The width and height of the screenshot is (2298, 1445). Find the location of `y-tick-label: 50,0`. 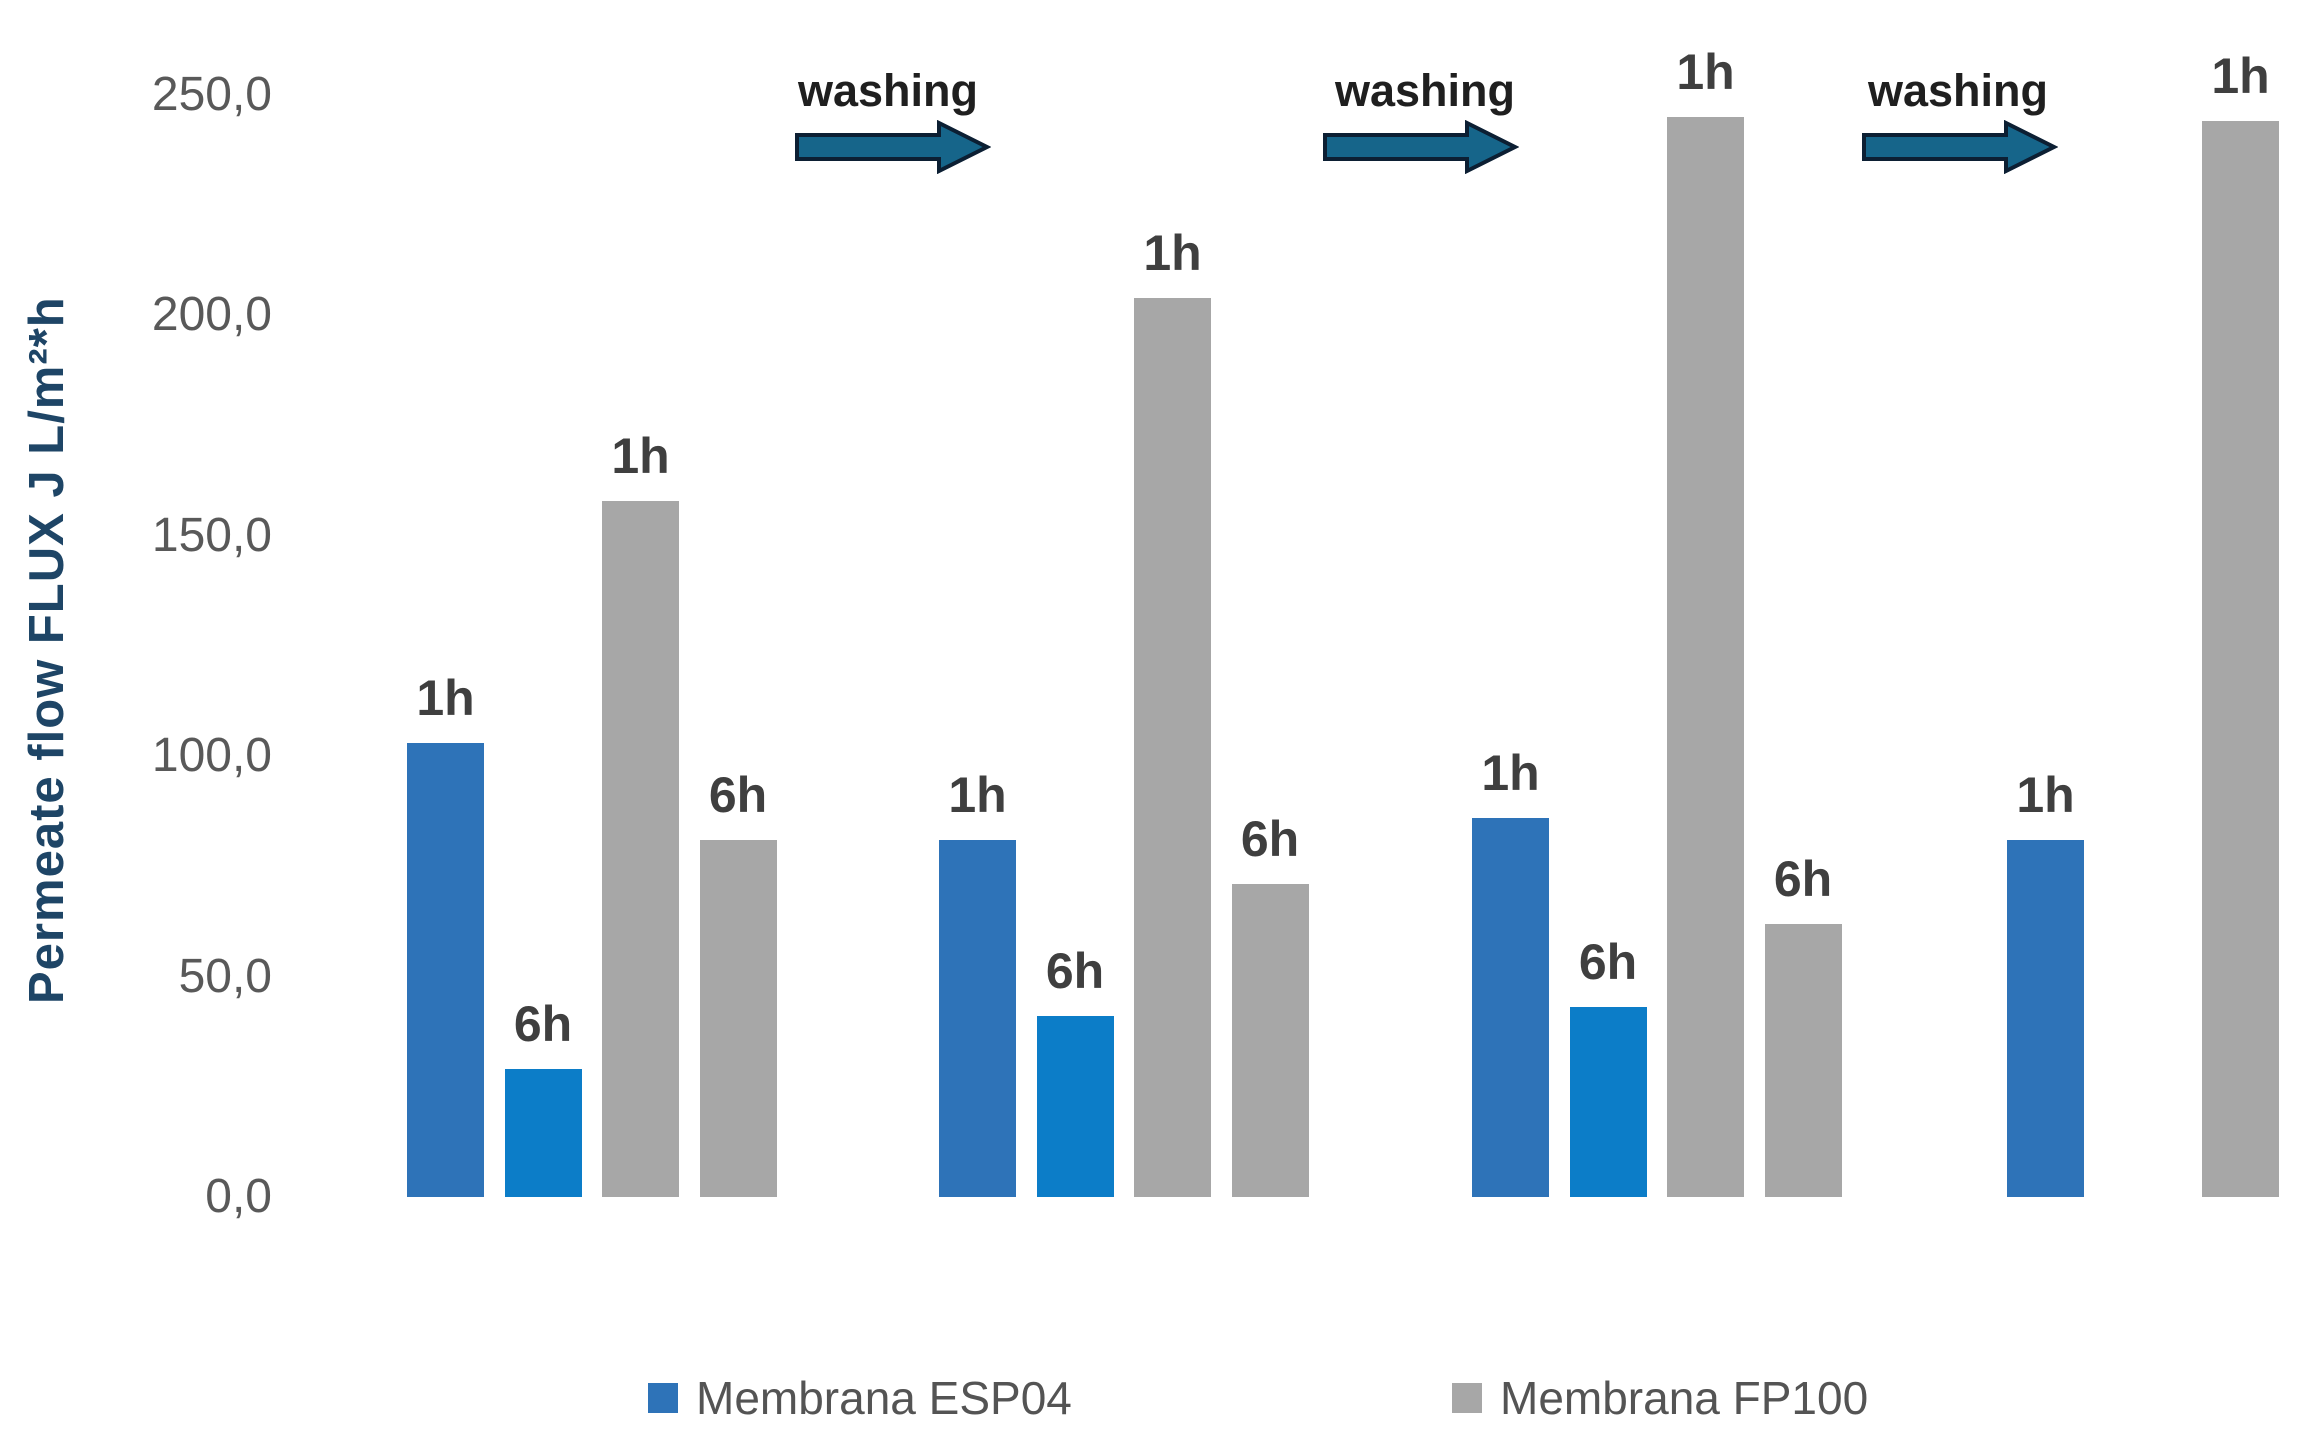

y-tick-label: 50,0 is located at coordinates (225, 976).